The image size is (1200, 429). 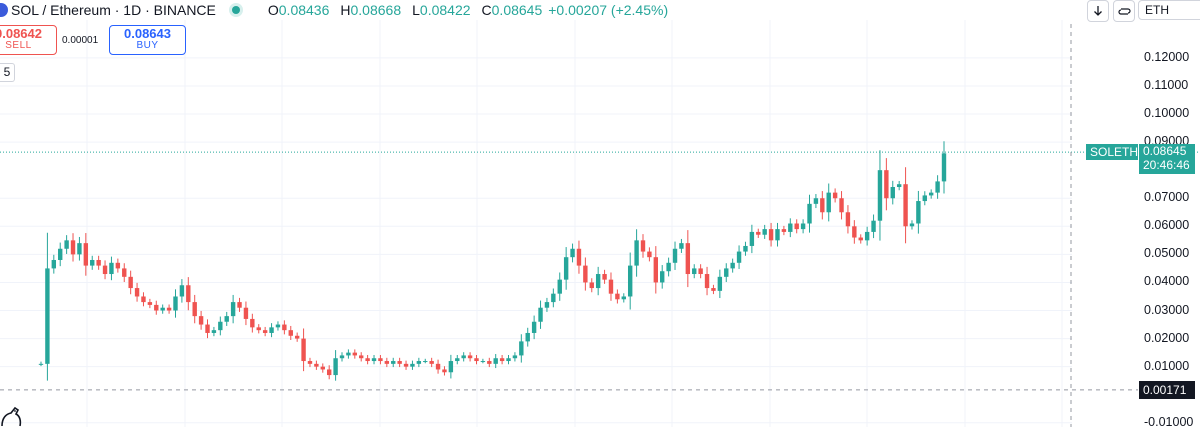 I want to click on buy-button: 0.08643 BUY, so click(x=147, y=40).